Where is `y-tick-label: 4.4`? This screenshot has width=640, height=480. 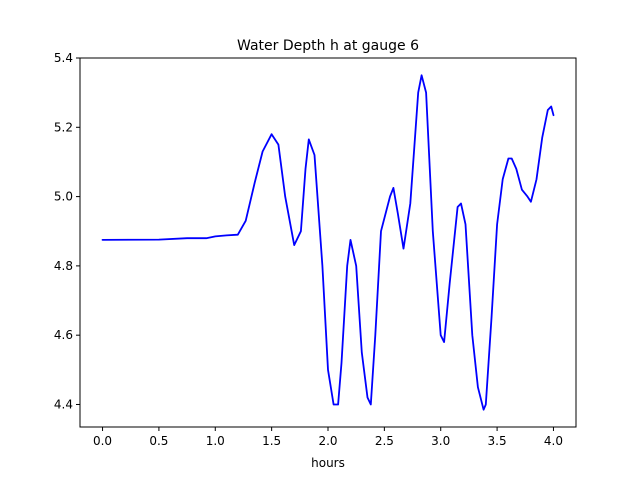
y-tick-label: 4.4 is located at coordinates (63, 404).